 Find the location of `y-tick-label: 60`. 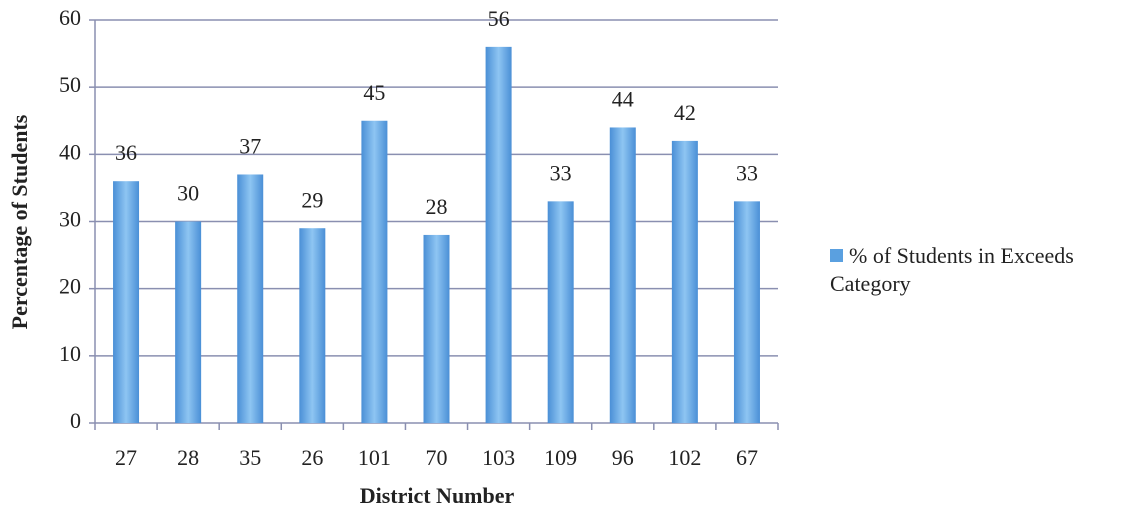

y-tick-label: 60 is located at coordinates (70, 17).